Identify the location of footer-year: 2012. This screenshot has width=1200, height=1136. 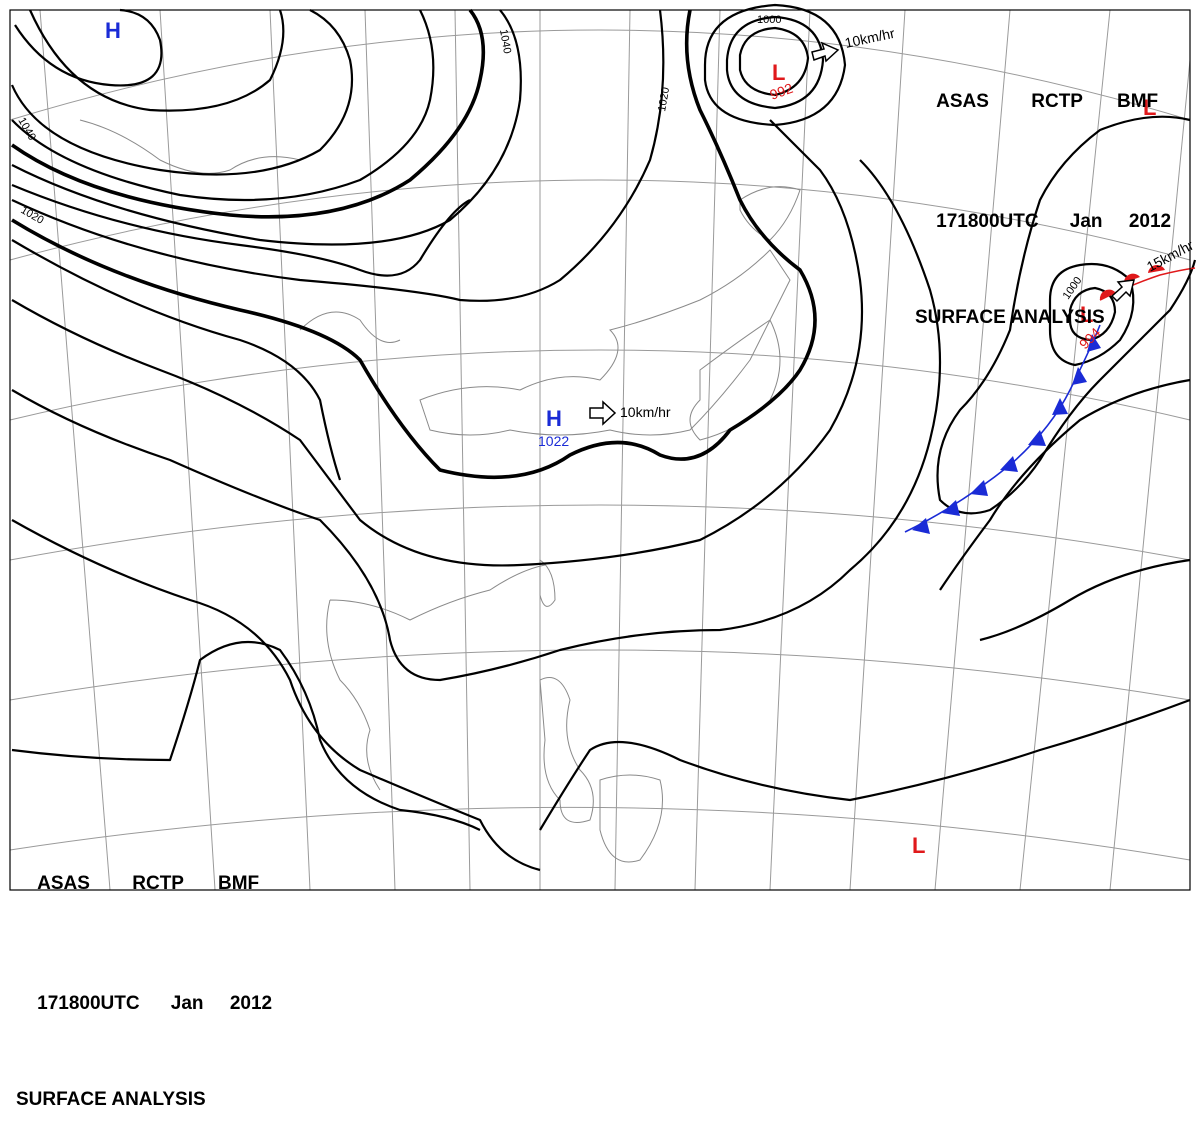
(251, 1003).